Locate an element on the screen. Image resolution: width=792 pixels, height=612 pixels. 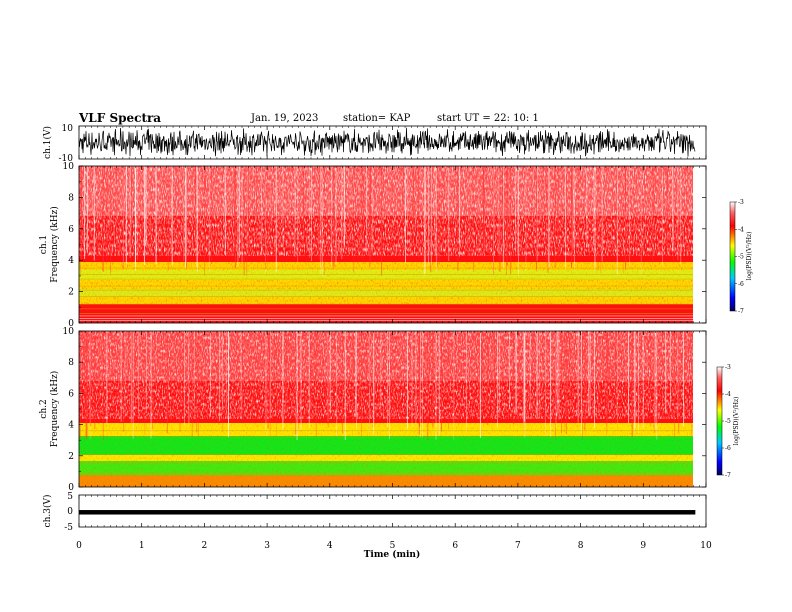
x-tick-label: 0 is located at coordinates (79, 546).